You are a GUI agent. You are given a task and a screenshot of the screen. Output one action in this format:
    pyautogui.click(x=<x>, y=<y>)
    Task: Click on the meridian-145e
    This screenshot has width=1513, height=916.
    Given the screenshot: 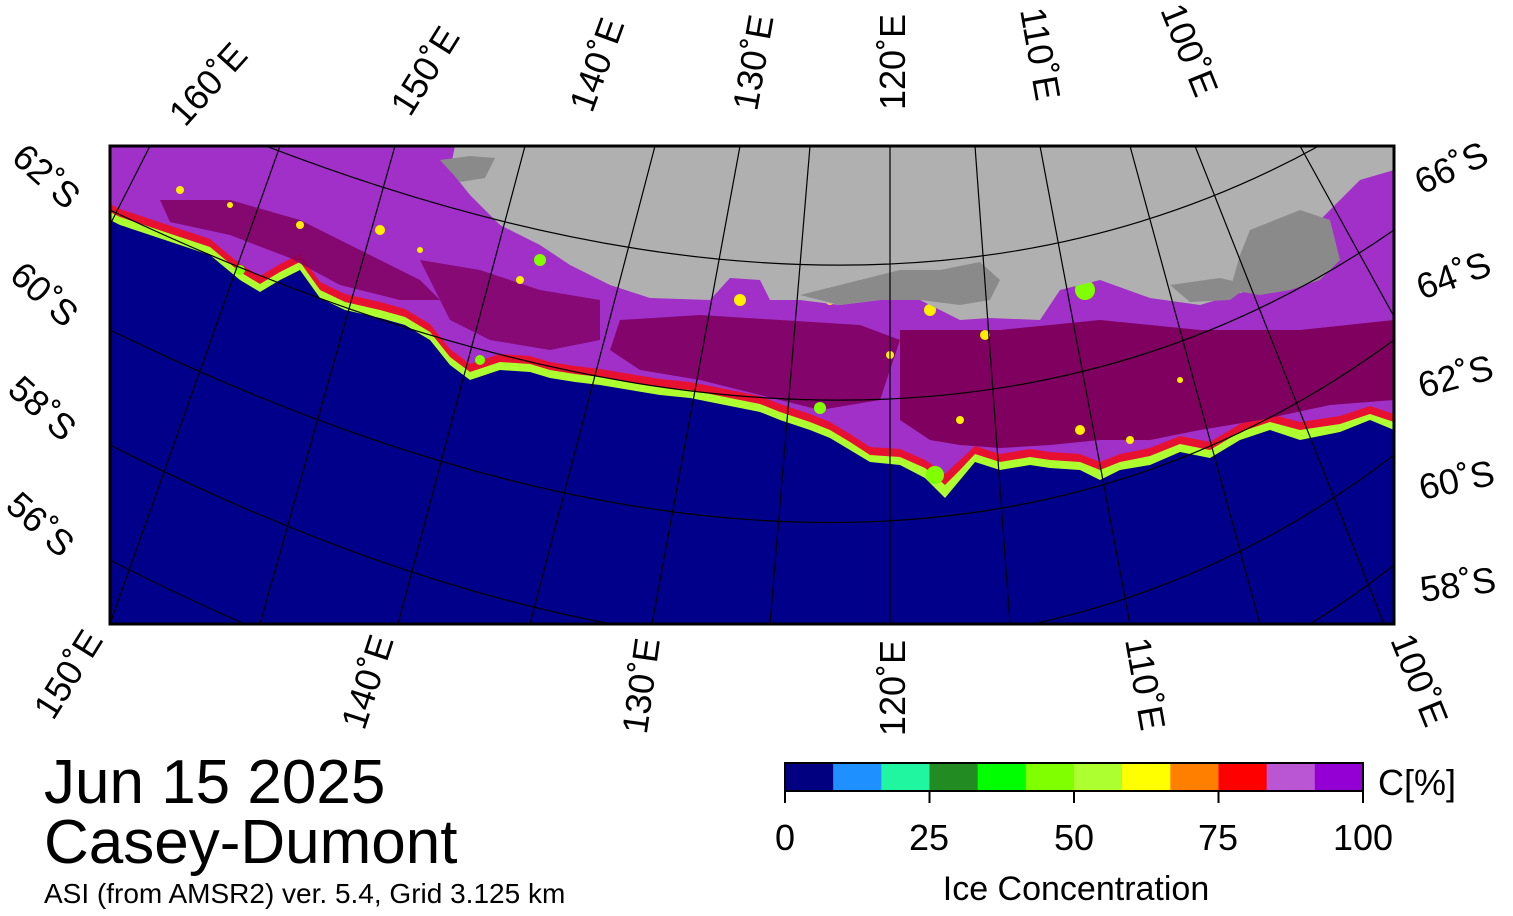 What is the action you would take?
    pyautogui.click(x=327, y=385)
    